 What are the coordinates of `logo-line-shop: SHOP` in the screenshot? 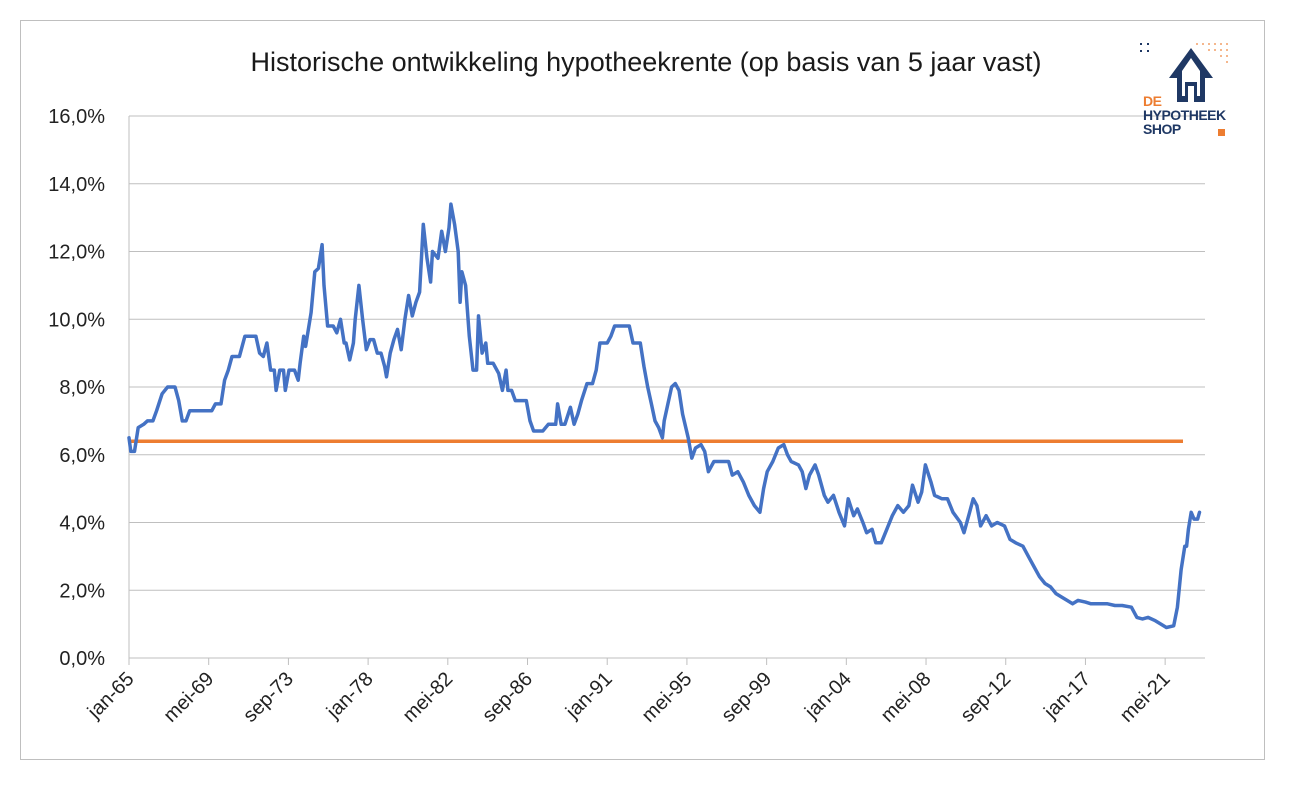 It's located at (1162, 129).